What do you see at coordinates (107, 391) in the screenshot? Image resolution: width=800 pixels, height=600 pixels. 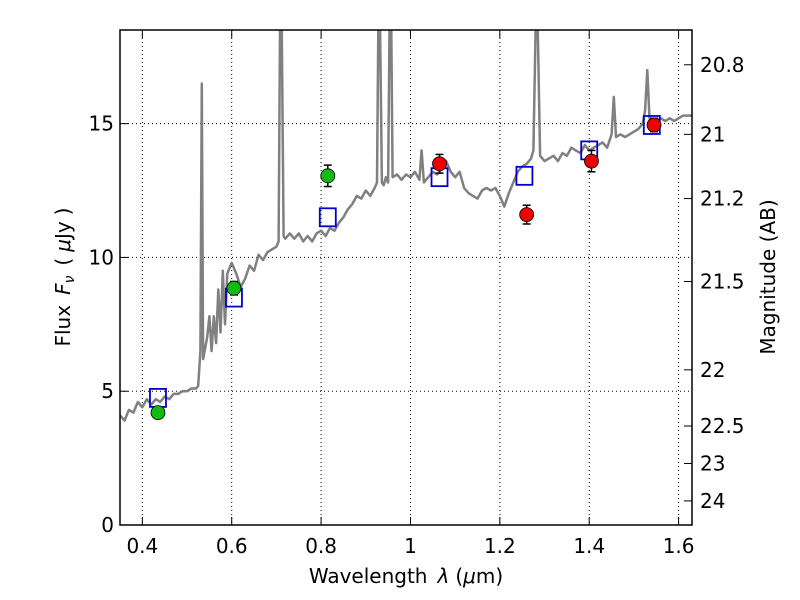 I see `y-tick-label: 5` at bounding box center [107, 391].